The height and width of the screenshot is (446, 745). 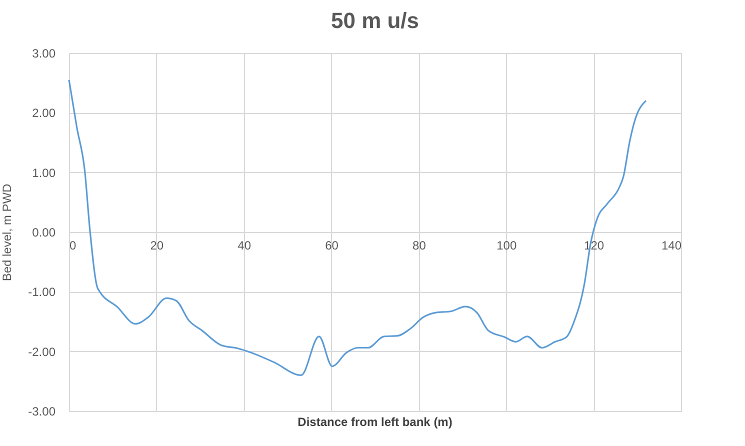 I want to click on x-tick-label: 100, so click(x=506, y=245).